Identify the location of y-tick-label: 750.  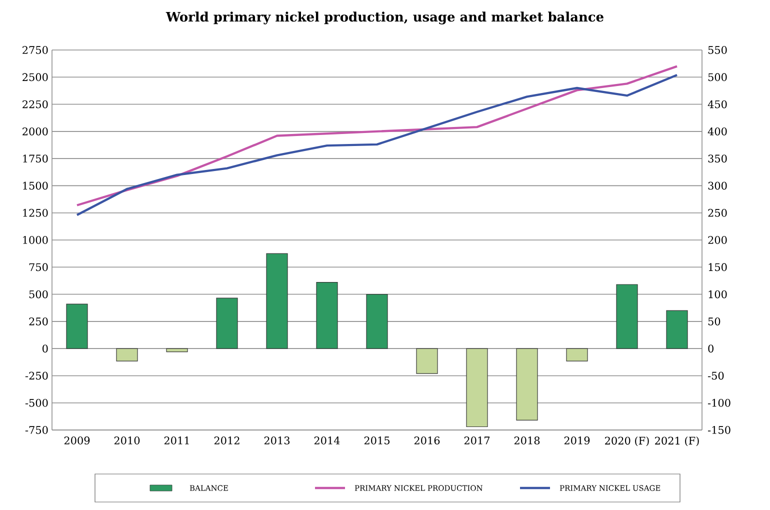
(38, 267).